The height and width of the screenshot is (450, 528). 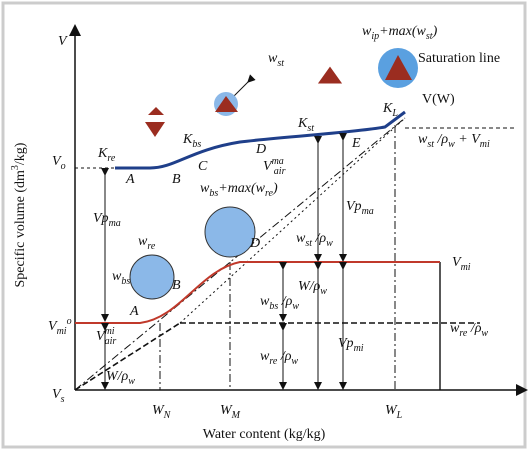 I want to click on label-part: E, so click(x=356, y=143).